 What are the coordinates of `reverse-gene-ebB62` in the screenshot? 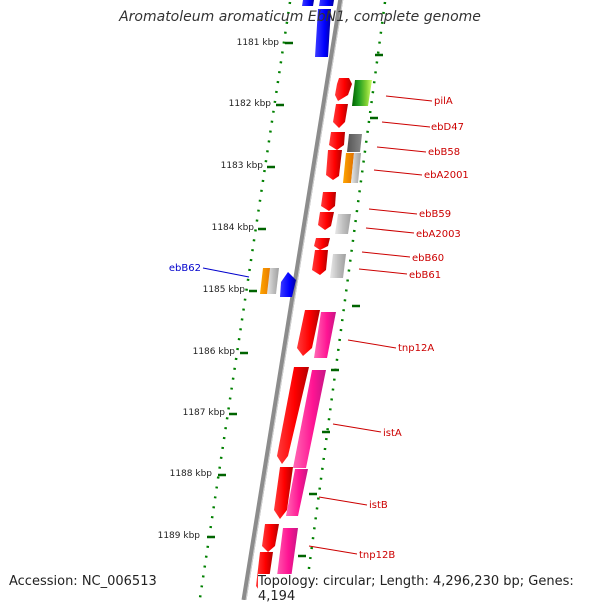 It's located at (278, 282).